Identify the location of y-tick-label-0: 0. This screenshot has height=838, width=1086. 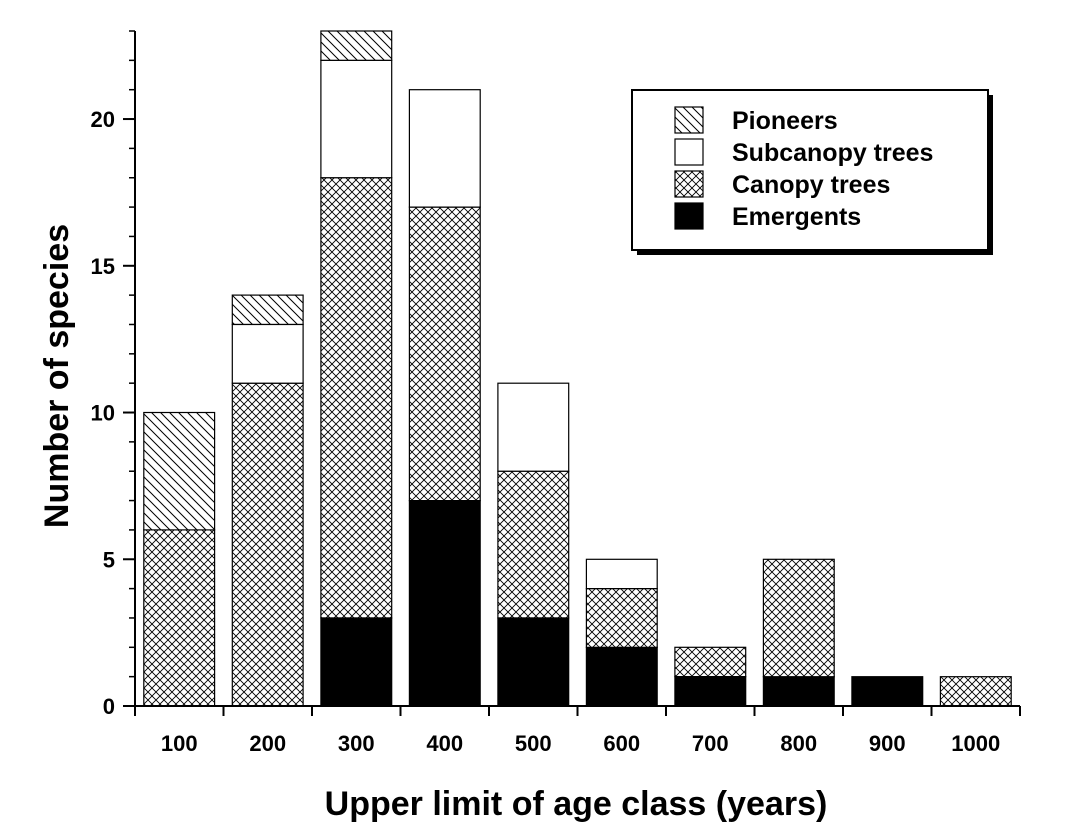
(109, 706).